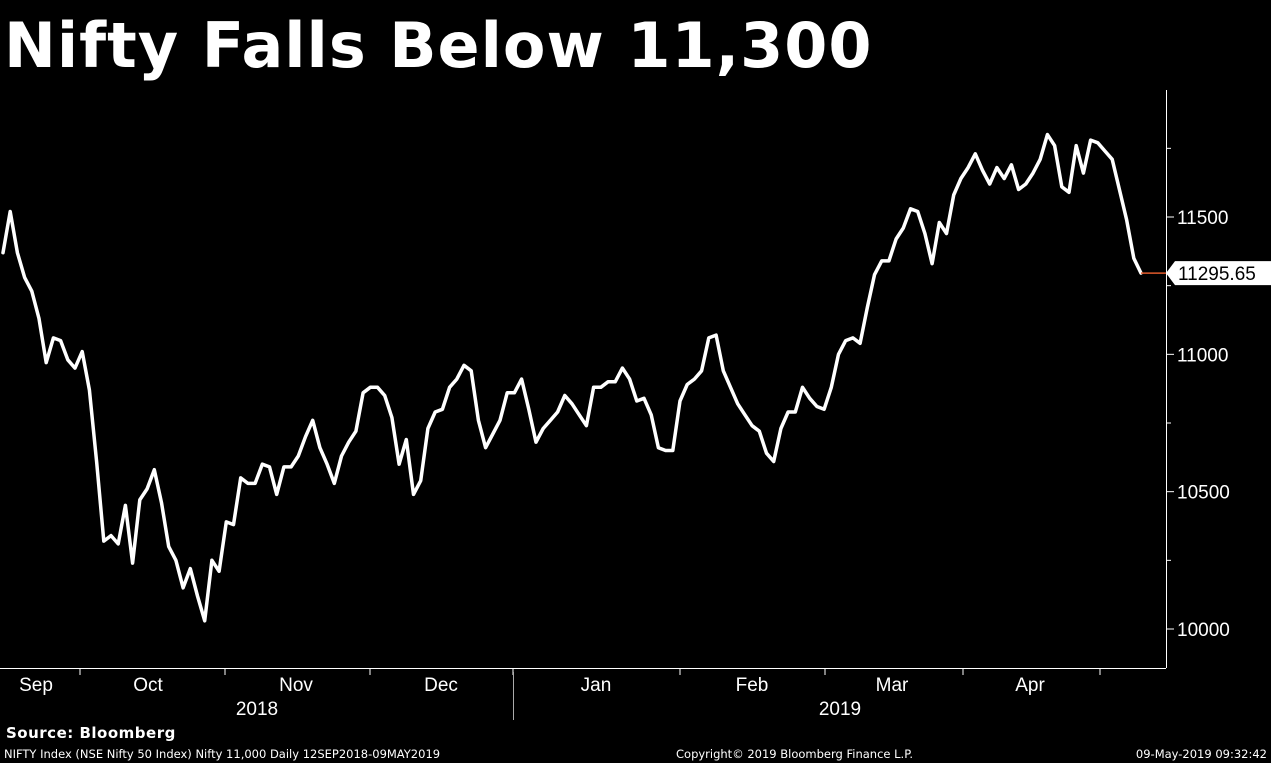 This screenshot has height=763, width=1271. I want to click on last-value-label: 11295.65, so click(1217, 274).